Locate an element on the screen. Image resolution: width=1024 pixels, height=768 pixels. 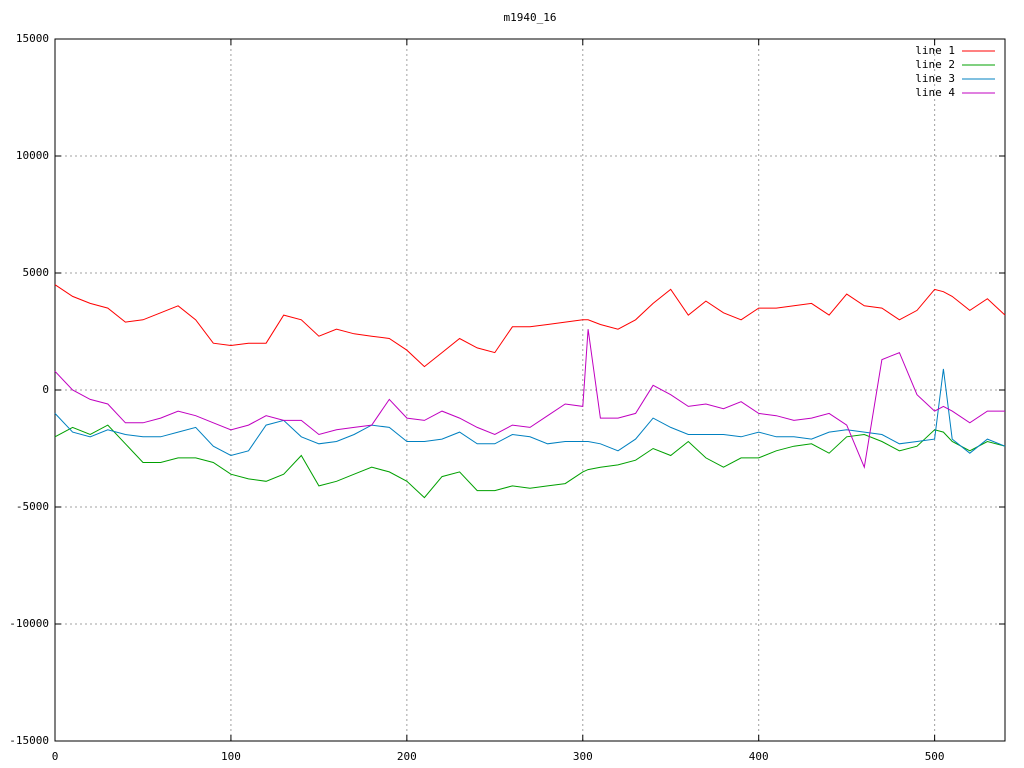
y-tick-label: -15000 is located at coordinates (29, 740).